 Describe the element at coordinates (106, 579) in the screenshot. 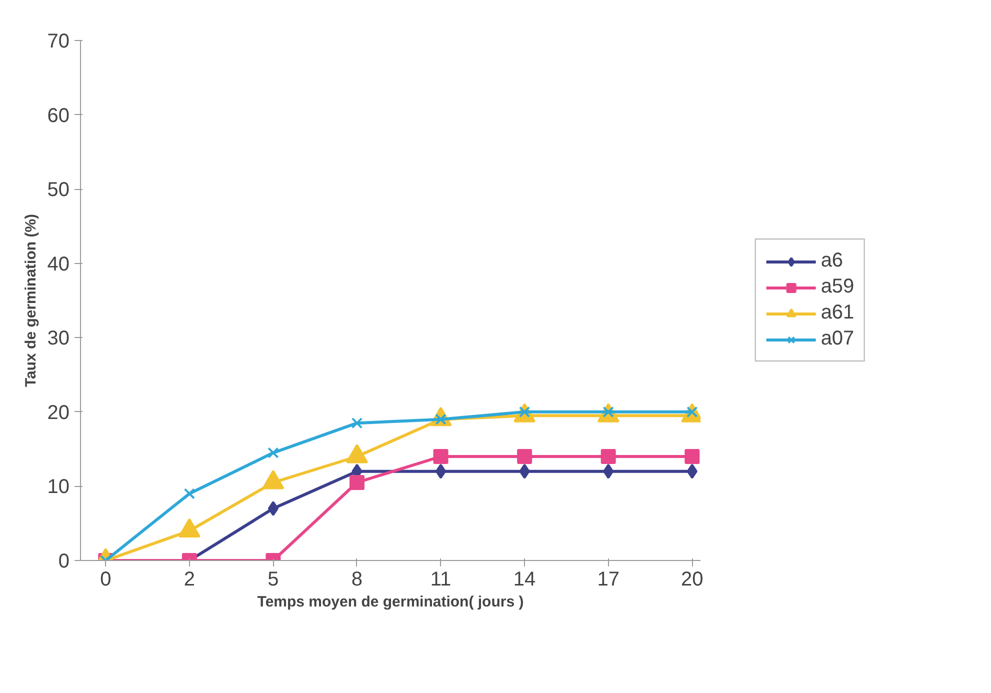

I see `x-tick-label: 0` at that location.